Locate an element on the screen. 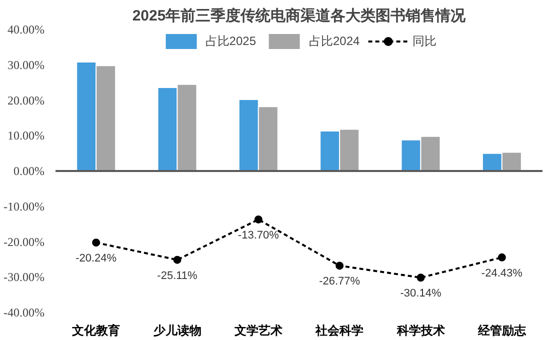  x-tick-label: 社会科学 is located at coordinates (339, 331).